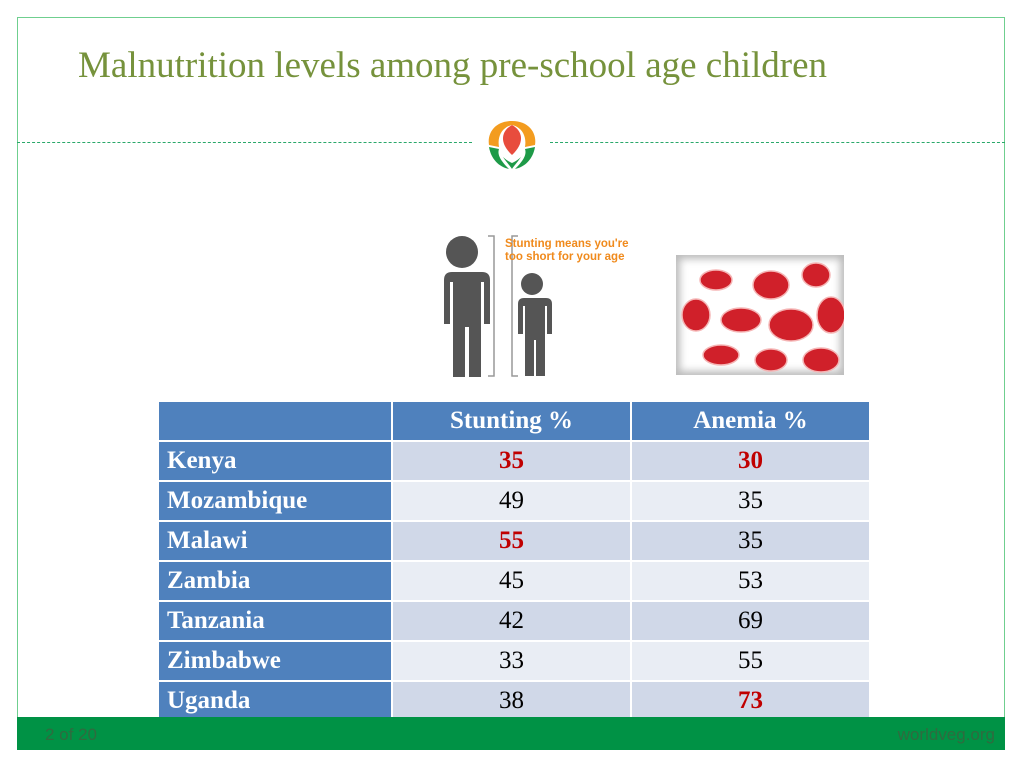 This screenshot has width=1024, height=768. I want to click on red-blood-cells-image, so click(760, 315).